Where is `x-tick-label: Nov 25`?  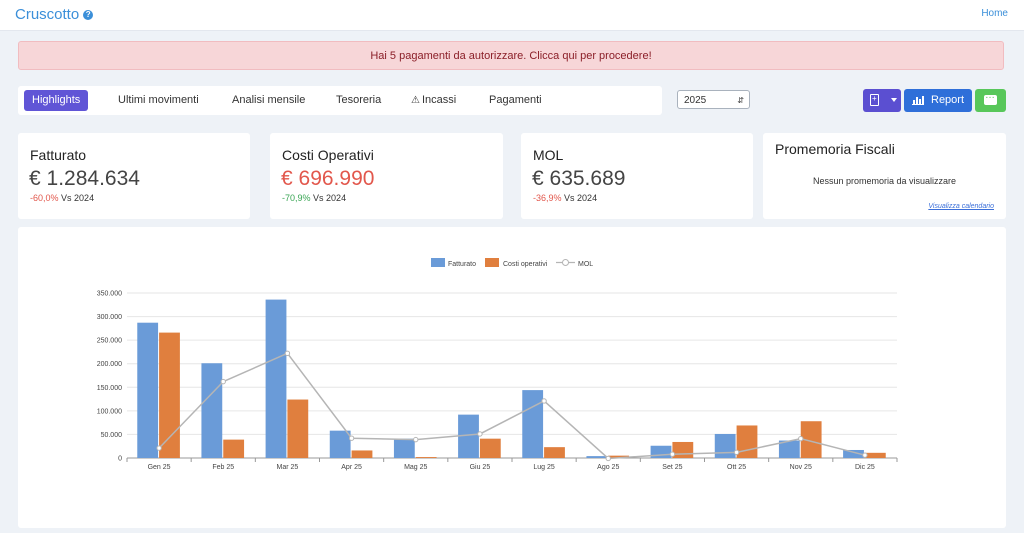
x-tick-label: Nov 25 is located at coordinates (801, 467).